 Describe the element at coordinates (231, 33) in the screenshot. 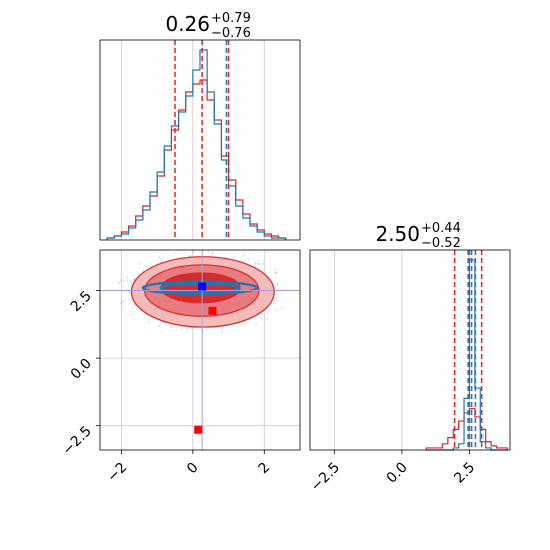

I see `title-subscript: −0.76` at that location.